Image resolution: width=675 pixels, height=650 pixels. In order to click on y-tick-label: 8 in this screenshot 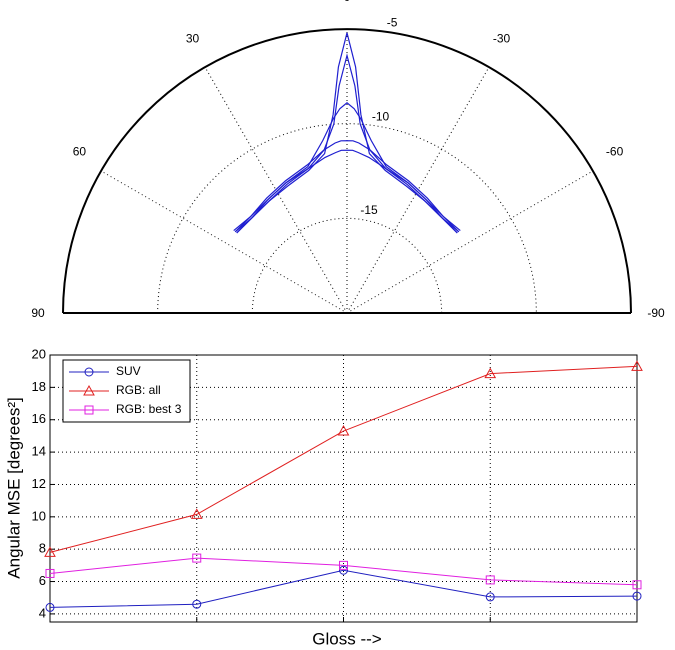, I will do `click(42, 548)`.